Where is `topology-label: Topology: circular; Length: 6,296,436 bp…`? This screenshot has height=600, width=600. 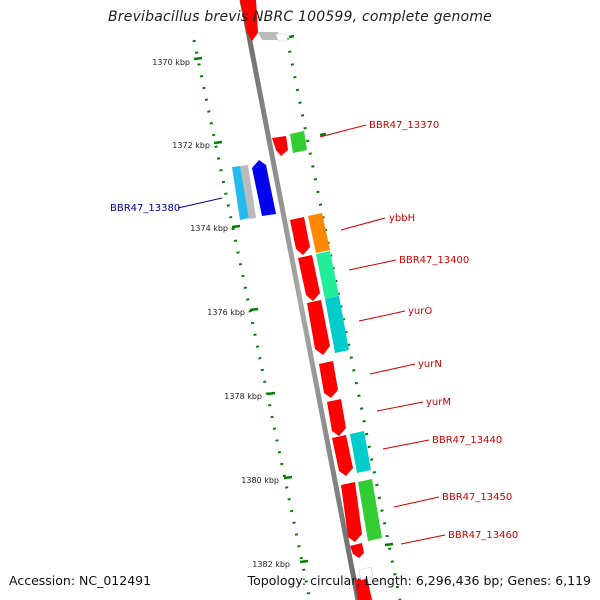 topology-label: Topology: circular; Length: 6,296,436 bp… is located at coordinates (419, 580).